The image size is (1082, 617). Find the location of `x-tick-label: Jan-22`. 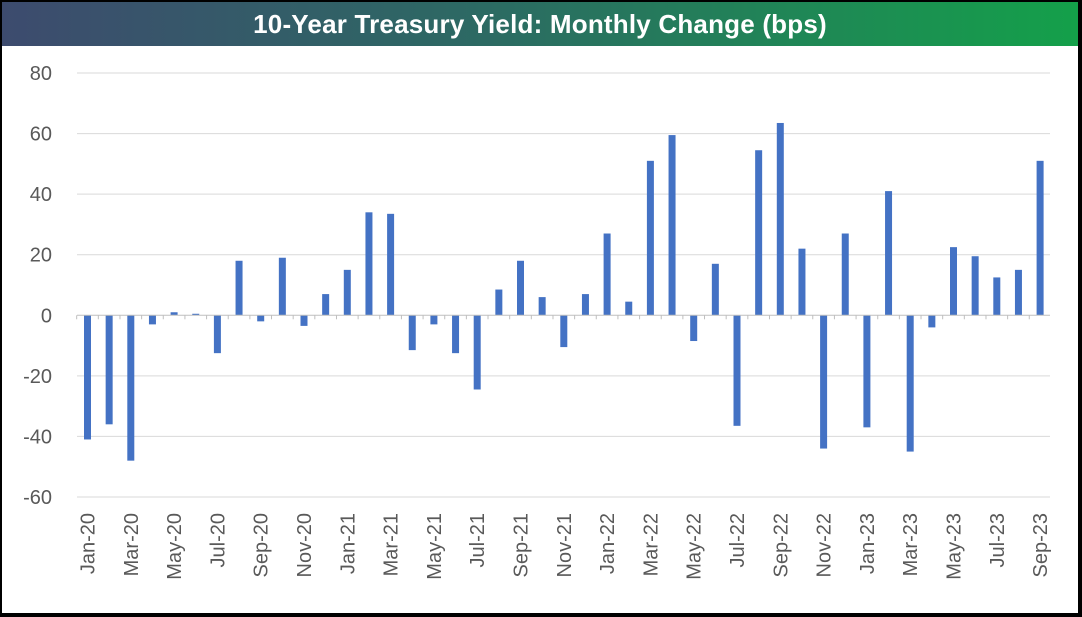

x-tick-label: Jan-22 is located at coordinates (608, 543).